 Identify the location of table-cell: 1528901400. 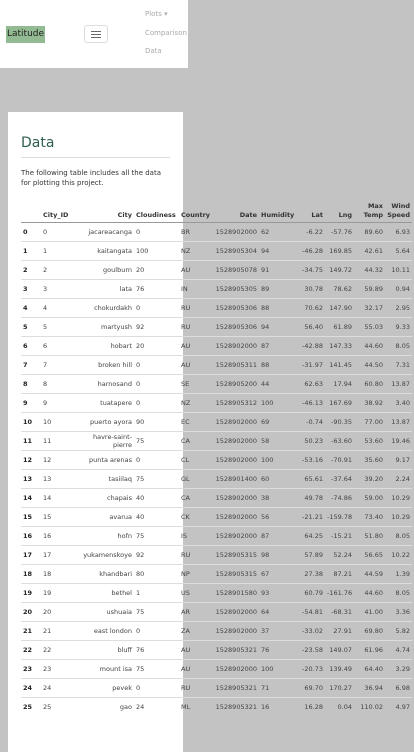
(234, 479).